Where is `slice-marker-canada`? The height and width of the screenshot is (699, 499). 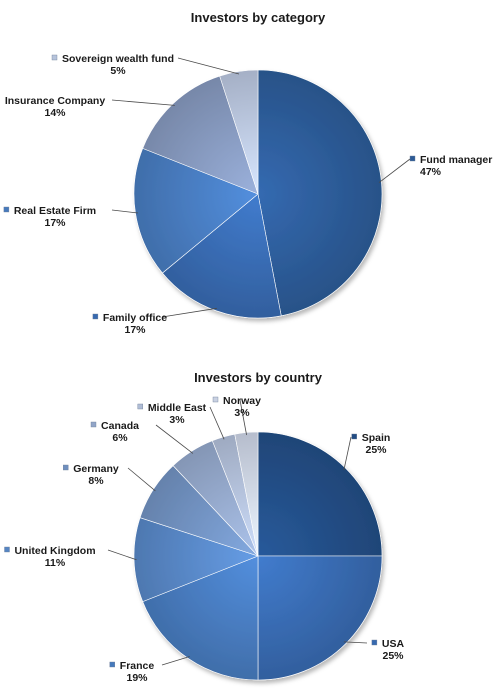
slice-marker-canada is located at coordinates (93, 424).